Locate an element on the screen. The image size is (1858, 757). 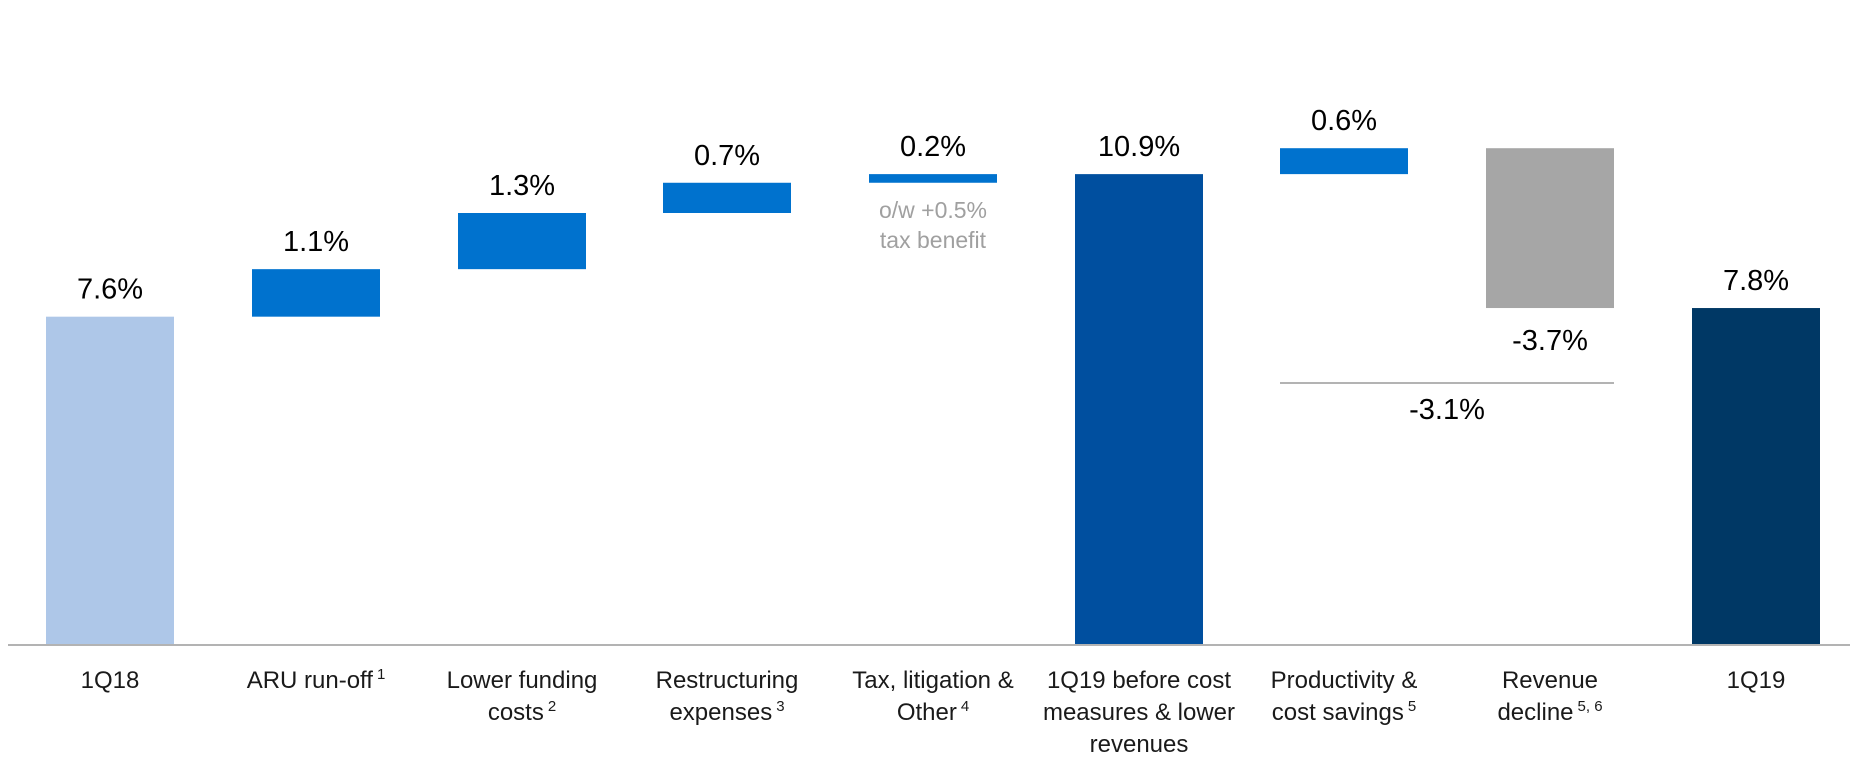
tax-benefit-note: o/w +0.5% is located at coordinates (933, 210).